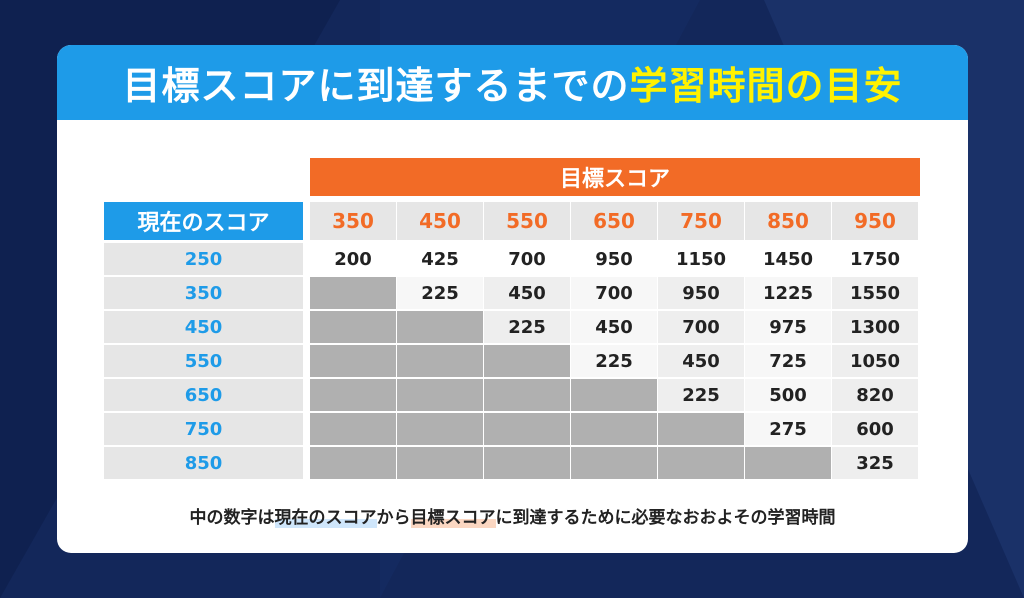 This screenshot has width=1024, height=598. What do you see at coordinates (203, 429) in the screenshot?
I see `current-score-label: 750` at bounding box center [203, 429].